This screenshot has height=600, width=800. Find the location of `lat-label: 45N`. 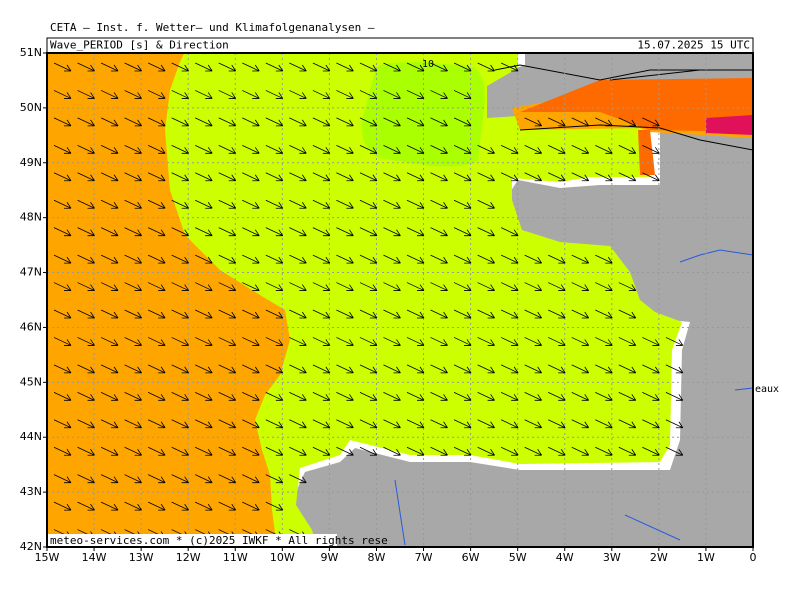

lat-label: 45N is located at coordinates (31, 381).